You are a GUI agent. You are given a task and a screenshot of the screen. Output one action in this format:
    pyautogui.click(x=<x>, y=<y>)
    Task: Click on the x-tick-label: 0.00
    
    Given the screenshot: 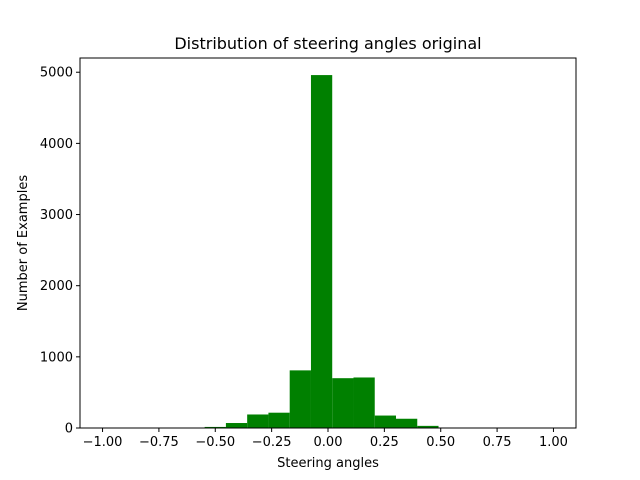 What is the action you would take?
    pyautogui.click(x=328, y=442)
    